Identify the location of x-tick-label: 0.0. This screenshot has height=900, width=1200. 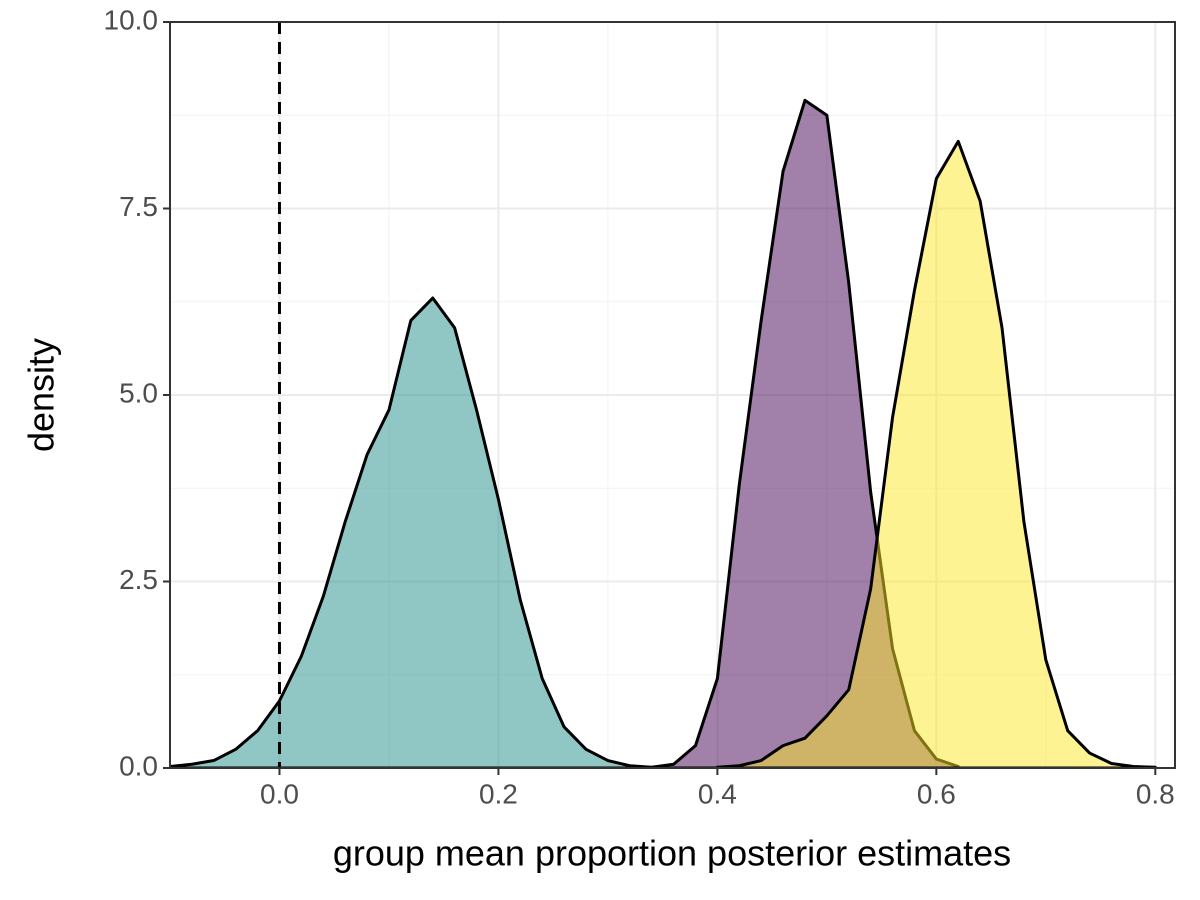
(279, 793).